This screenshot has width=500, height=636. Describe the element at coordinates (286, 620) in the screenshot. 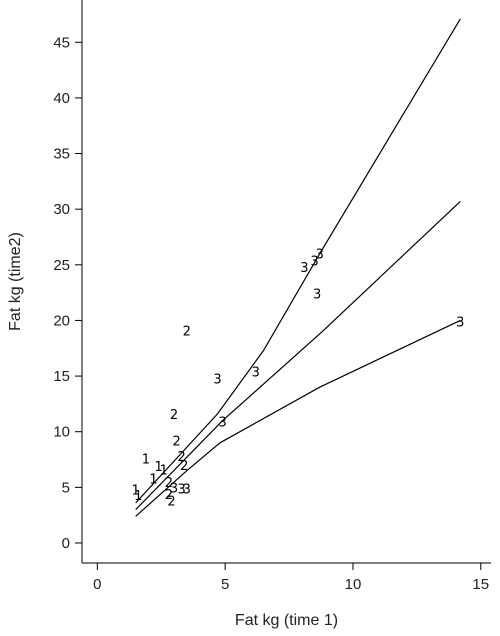

I see `x-axis-title: Fat kg (time 1)` at that location.